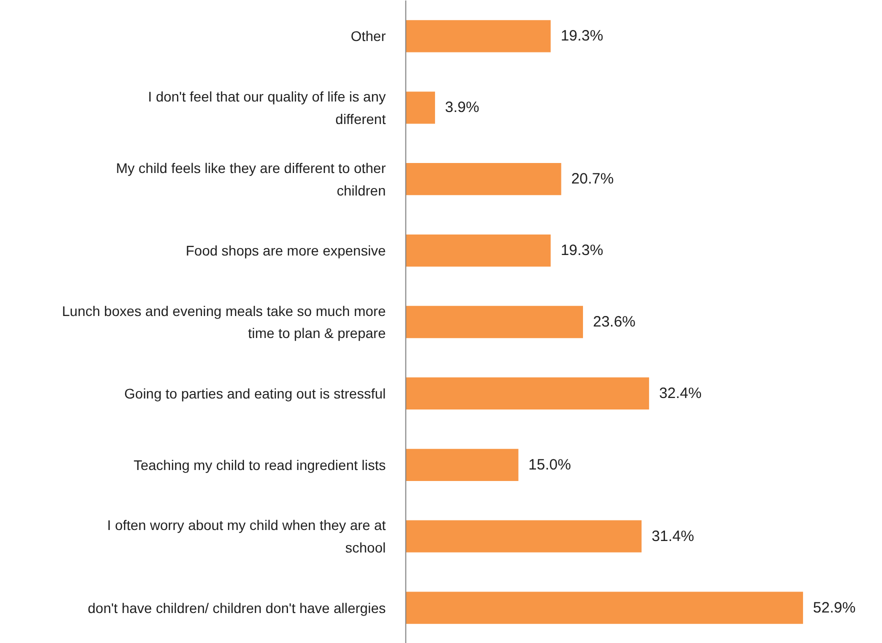 Image resolution: width=882 pixels, height=643 pixels. I want to click on y-tick-label: I don't feel that our quality of life is any different, so click(267, 107).